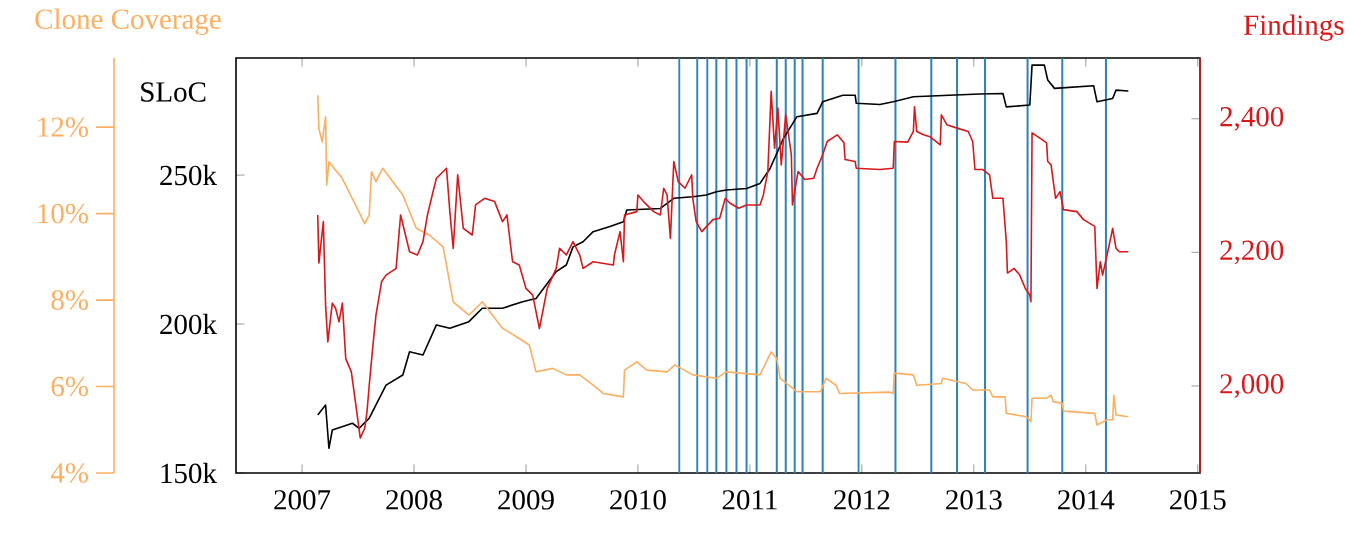 This screenshot has width=1355, height=534. What do you see at coordinates (128, 21) in the screenshot?
I see `y3-axis-title: Clone Coverage` at bounding box center [128, 21].